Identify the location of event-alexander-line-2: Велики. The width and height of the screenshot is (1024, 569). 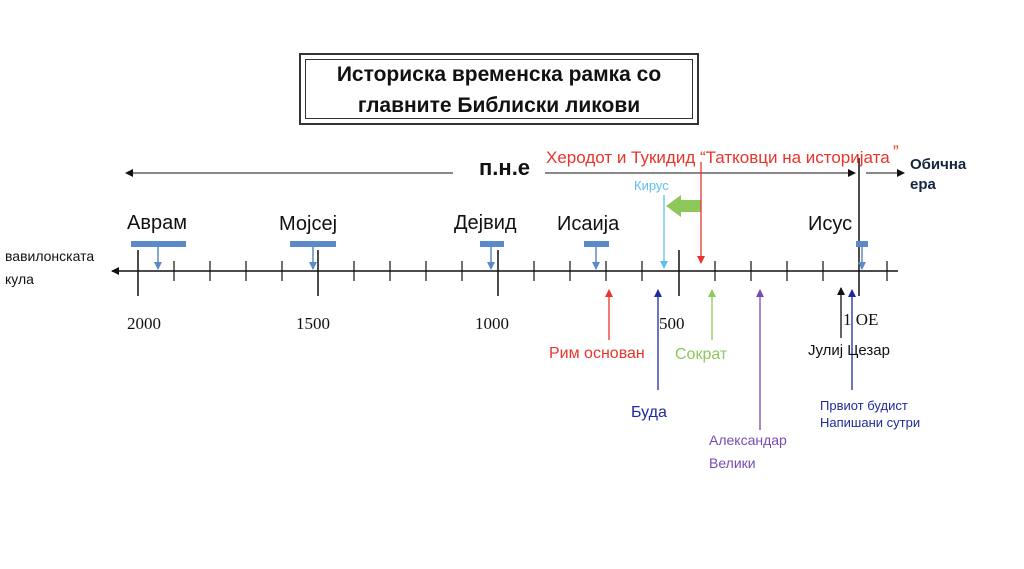
(732, 463).